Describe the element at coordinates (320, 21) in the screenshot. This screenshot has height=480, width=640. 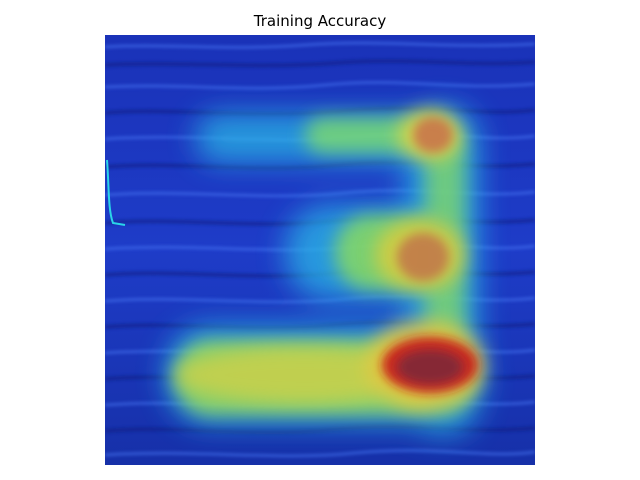
I see `figure-title: Training Accuracy` at that location.